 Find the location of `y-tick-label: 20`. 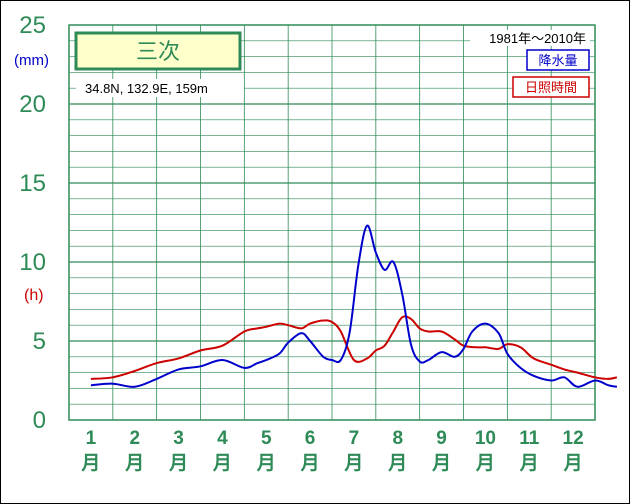

y-tick-label: 20 is located at coordinates (32, 104).